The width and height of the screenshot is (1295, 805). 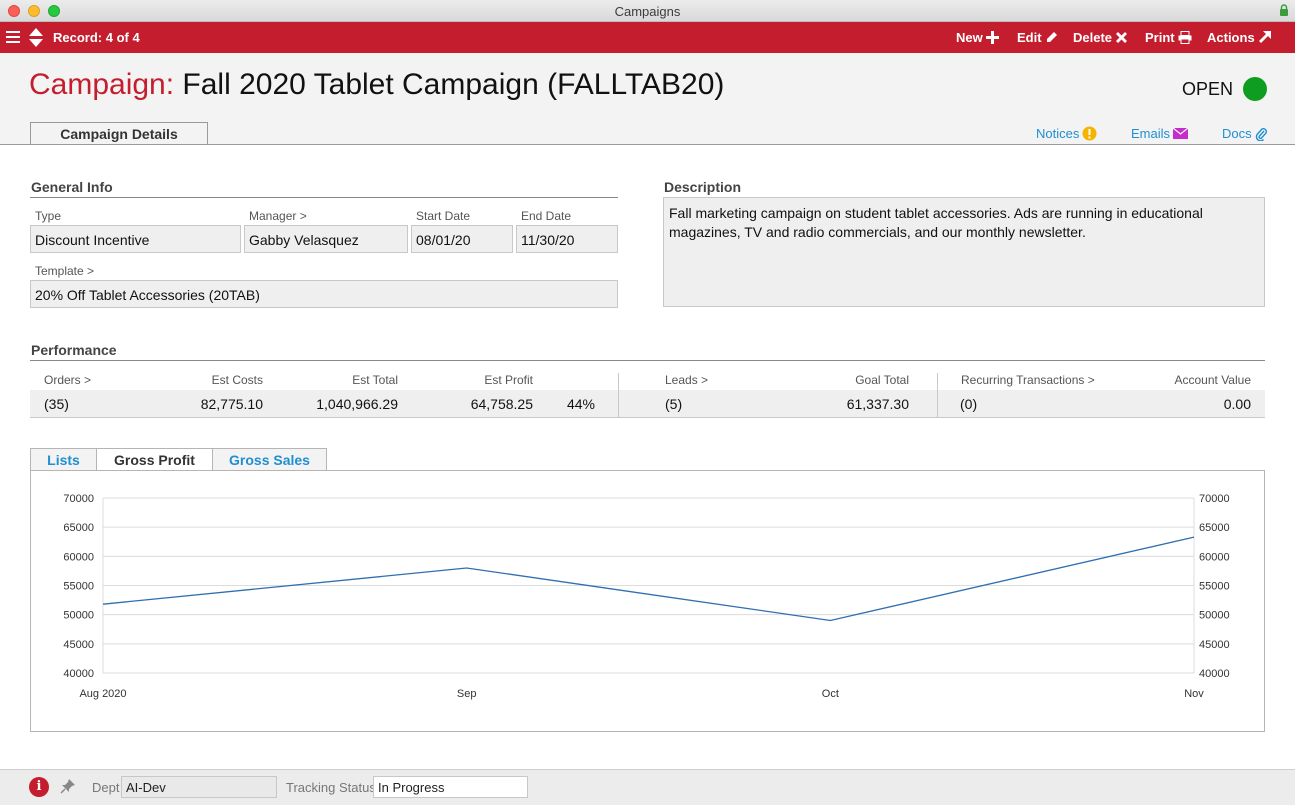 I want to click on edit-button: Edit, so click(x=1037, y=37).